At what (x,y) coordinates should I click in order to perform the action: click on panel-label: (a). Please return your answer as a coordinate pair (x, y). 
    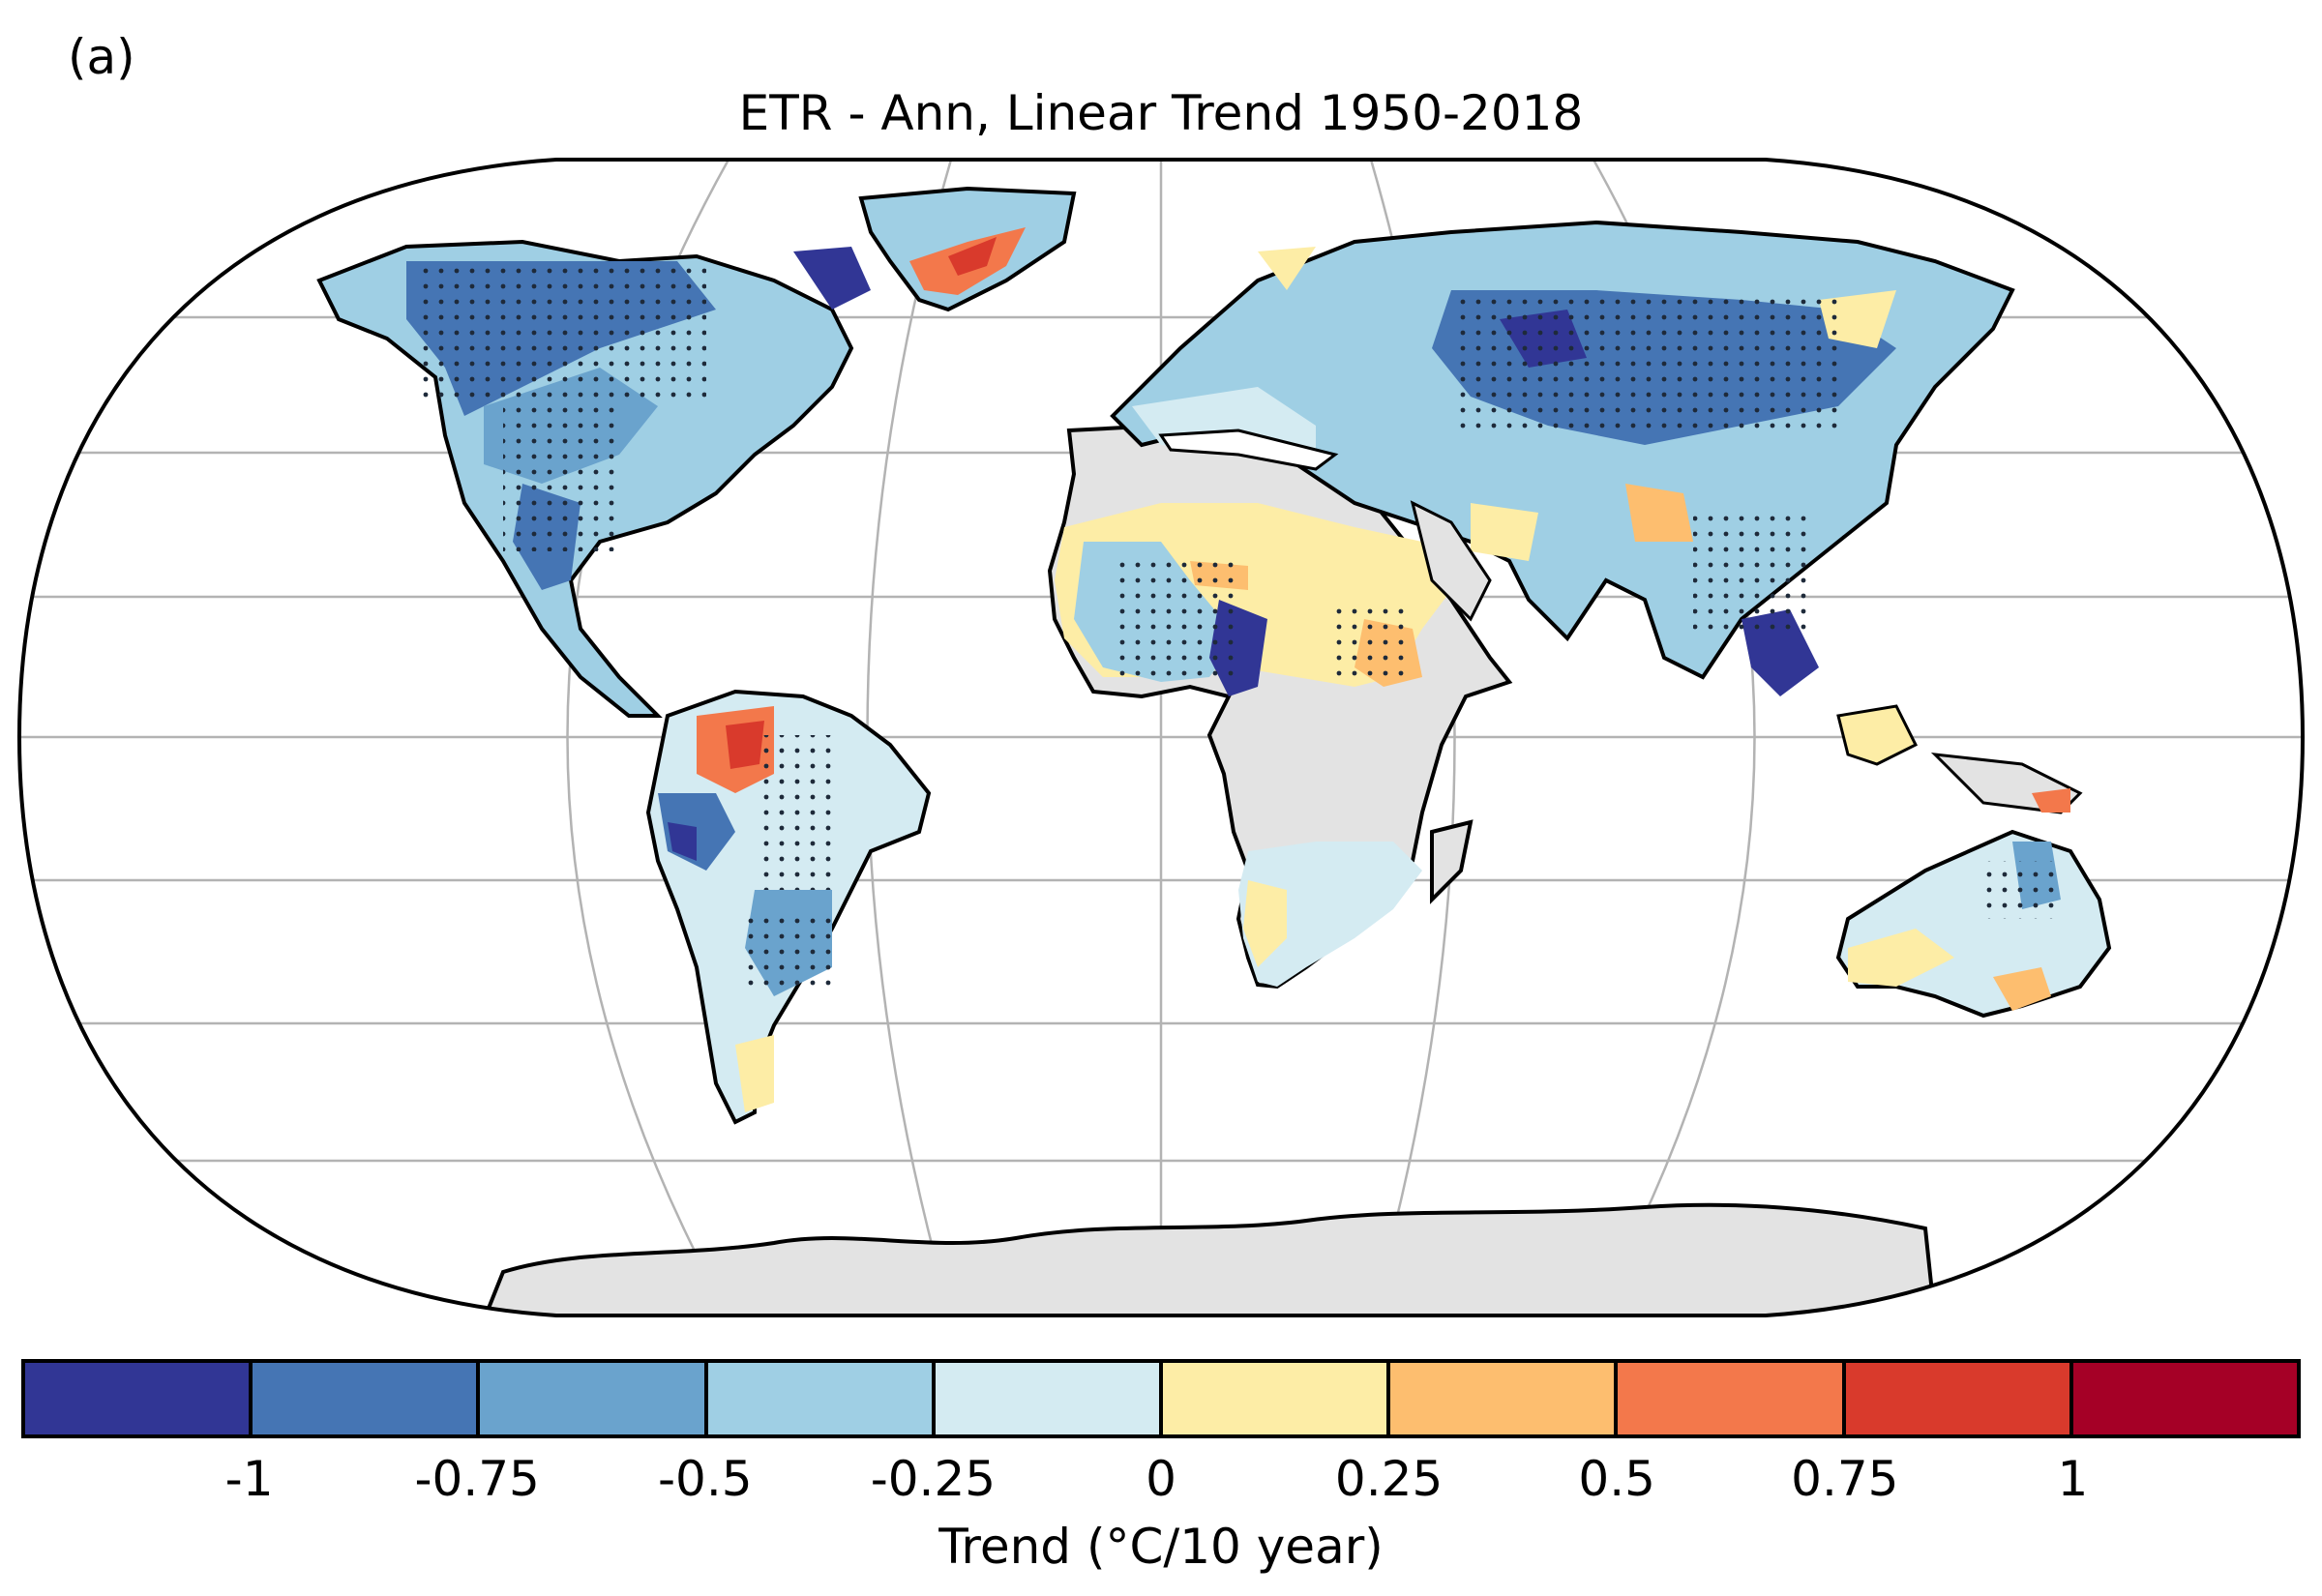
    Looking at the image, I should click on (101, 57).